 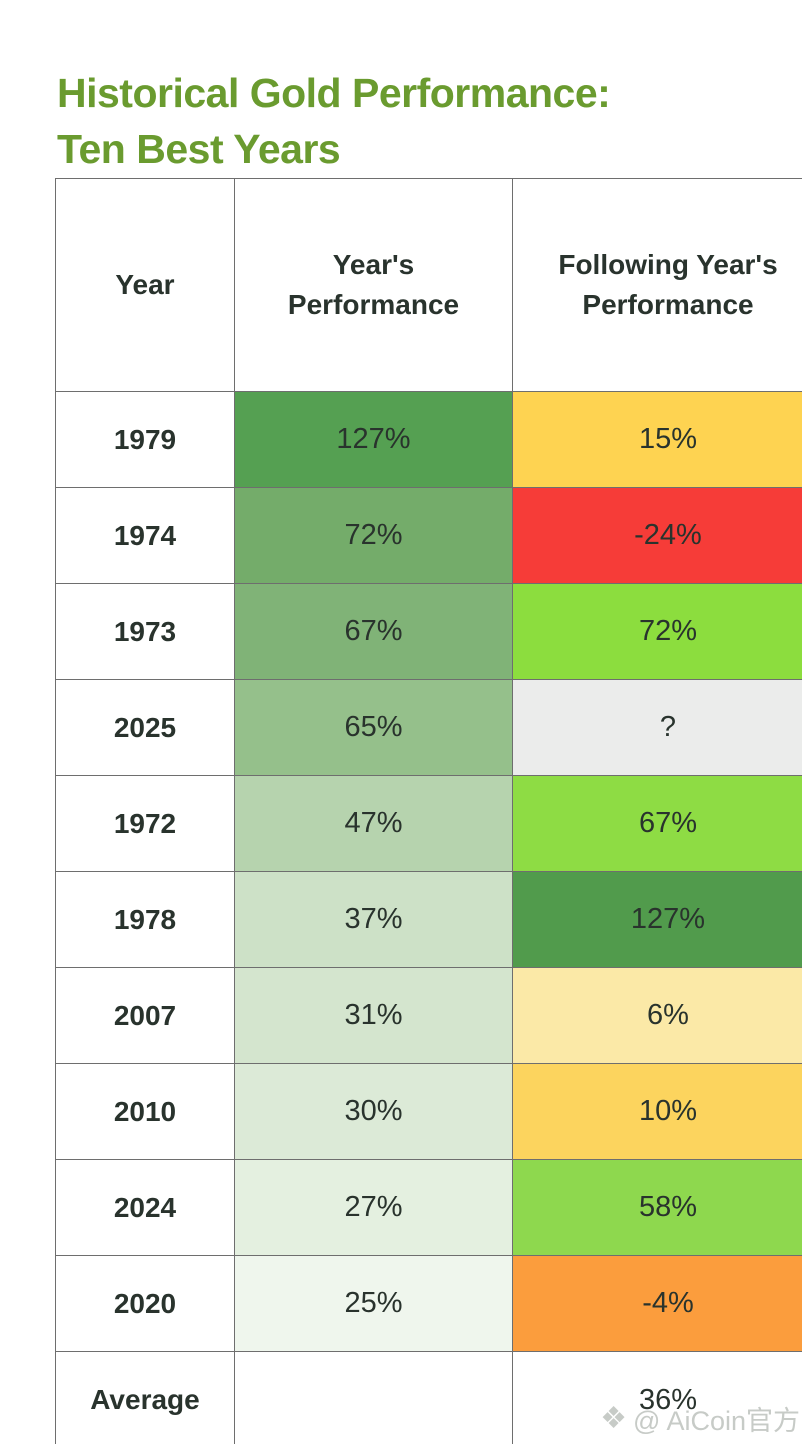 I want to click on following-cell: 127%, so click(x=657, y=919).